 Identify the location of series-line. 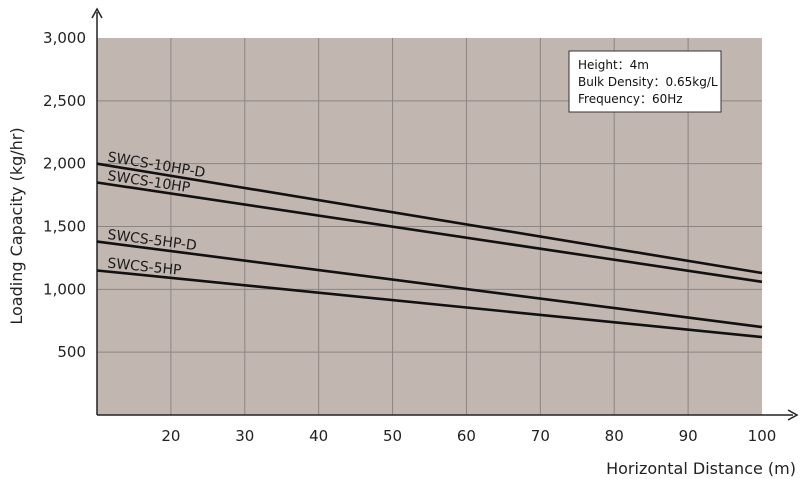
(429, 304).